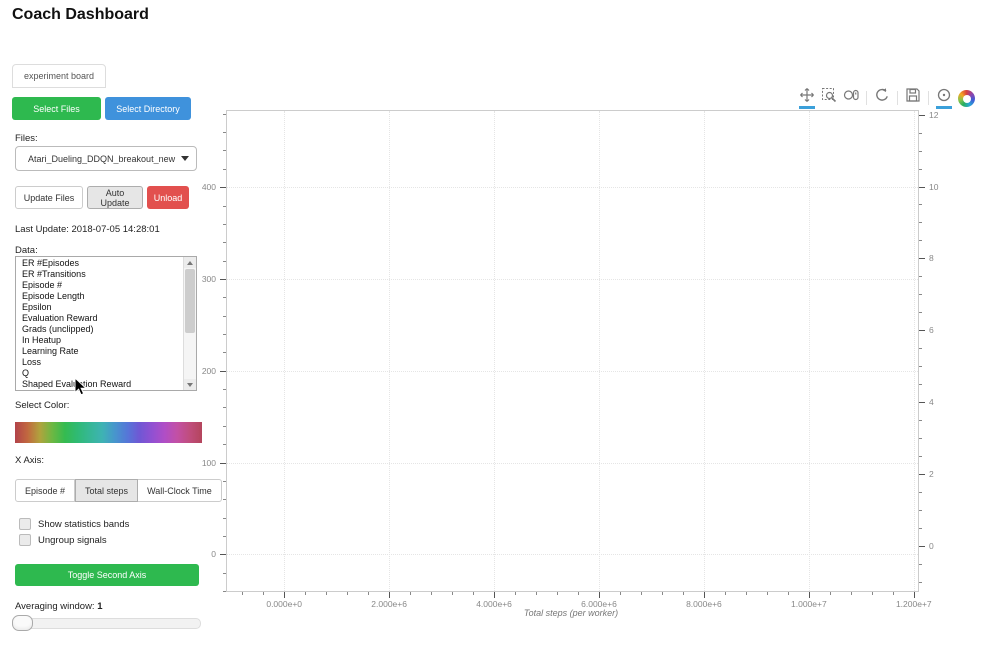 Image resolution: width=1000 pixels, height=653 pixels. I want to click on scroll-down-icon, so click(190, 384).